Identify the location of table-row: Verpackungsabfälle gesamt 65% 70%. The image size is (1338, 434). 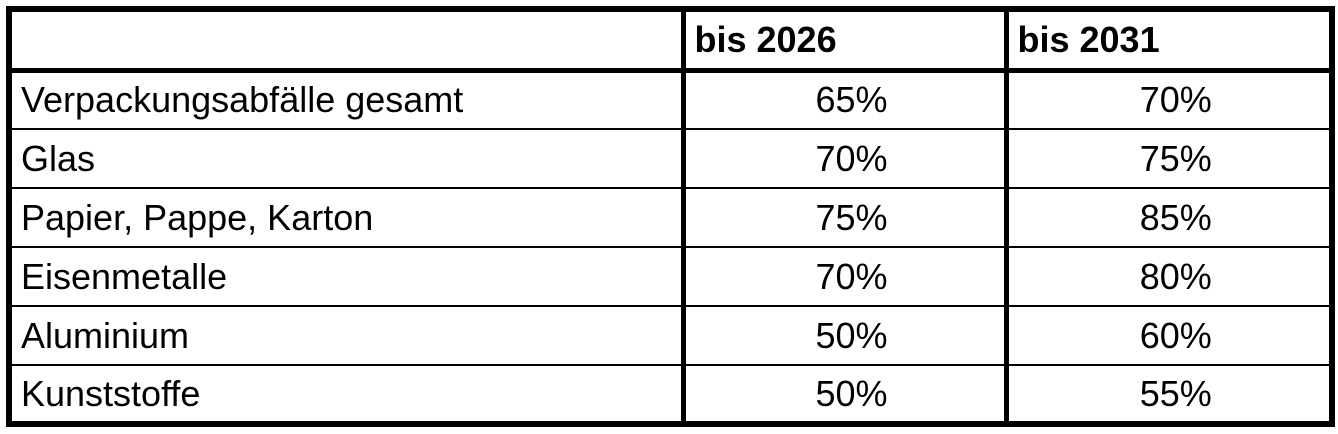
(670, 99).